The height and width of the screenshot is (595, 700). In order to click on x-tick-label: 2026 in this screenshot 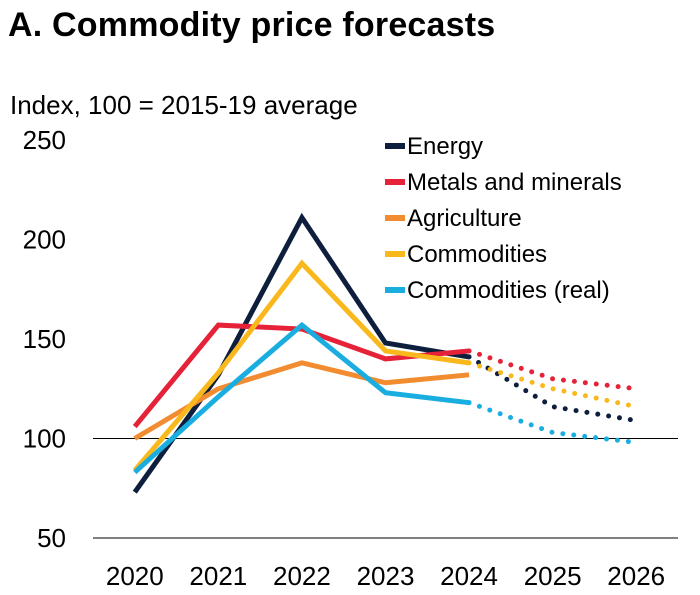, I will do `click(636, 576)`.